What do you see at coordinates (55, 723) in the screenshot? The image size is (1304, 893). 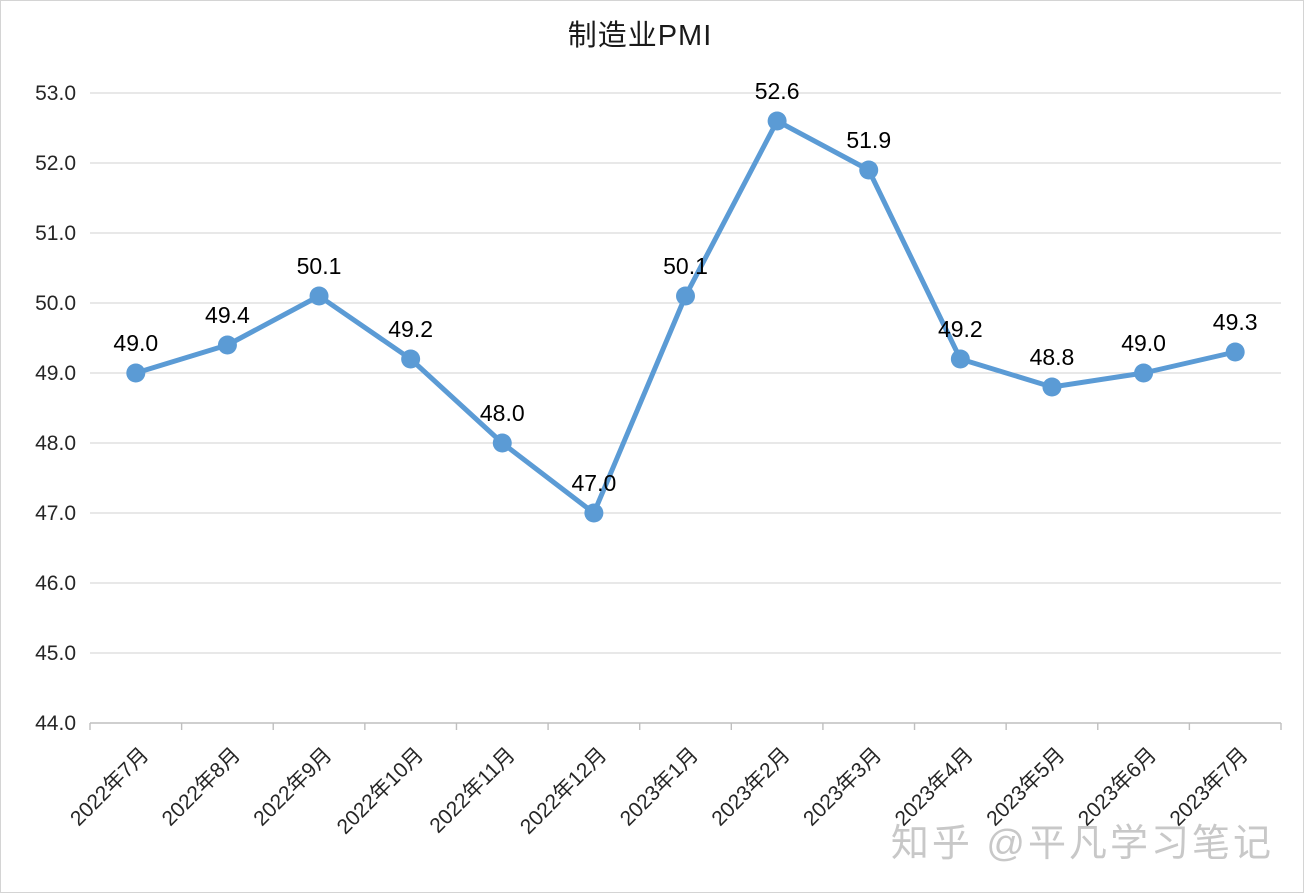 I see `y-tick-label: 44.0` at bounding box center [55, 723].